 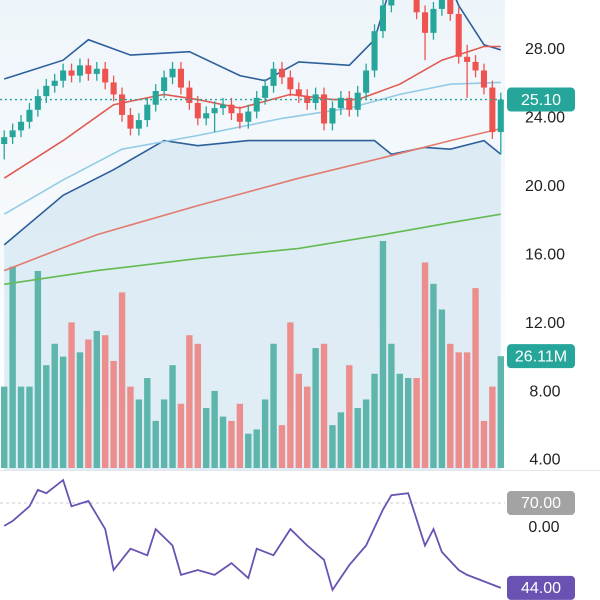 I want to click on rsi-badge-bg, so click(x=541, y=587).